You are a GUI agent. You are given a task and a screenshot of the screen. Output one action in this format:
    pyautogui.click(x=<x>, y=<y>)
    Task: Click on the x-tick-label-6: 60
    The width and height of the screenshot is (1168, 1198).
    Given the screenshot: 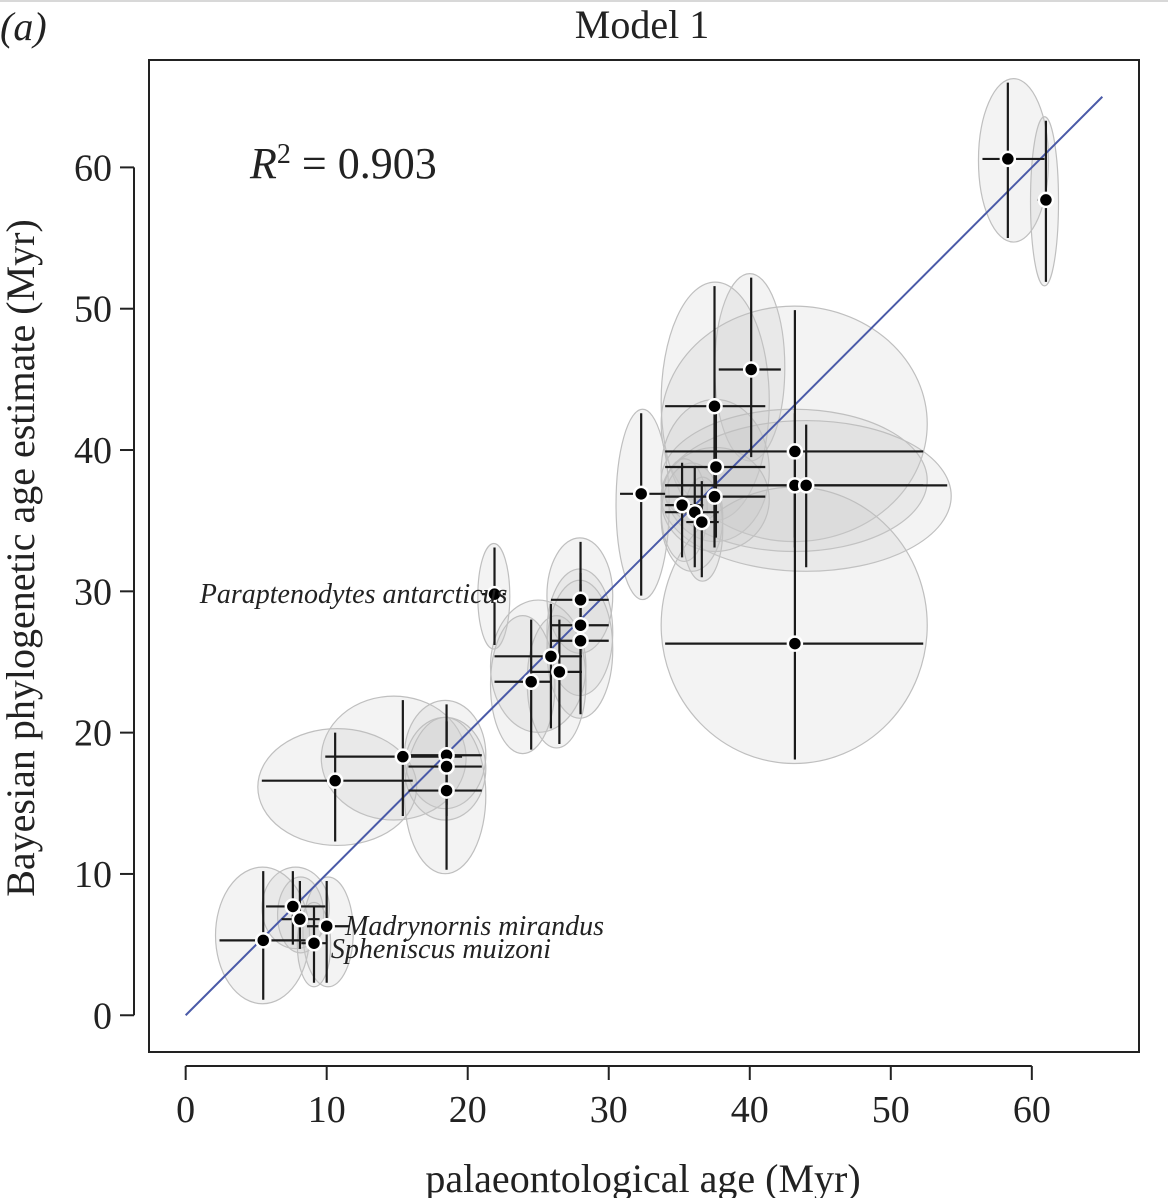 What is the action you would take?
    pyautogui.click(x=1032, y=1110)
    